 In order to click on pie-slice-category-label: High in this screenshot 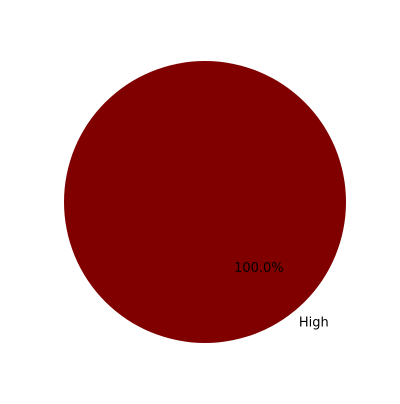, I will do `click(314, 323)`.